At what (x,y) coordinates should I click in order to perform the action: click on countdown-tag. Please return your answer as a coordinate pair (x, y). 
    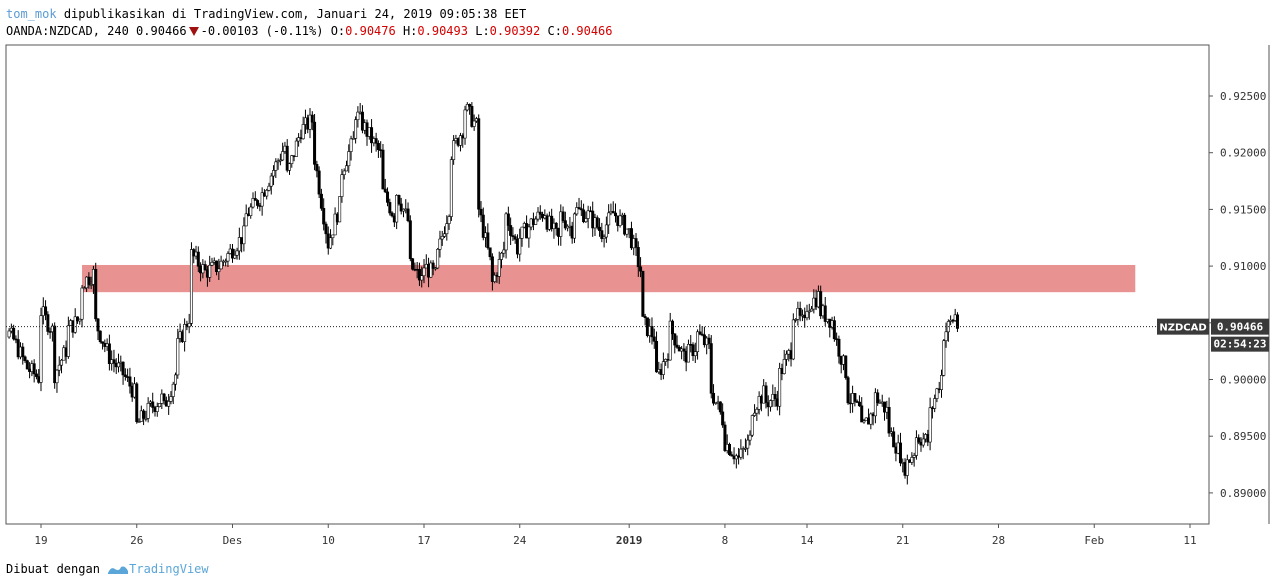
    Looking at the image, I should click on (1240, 344).